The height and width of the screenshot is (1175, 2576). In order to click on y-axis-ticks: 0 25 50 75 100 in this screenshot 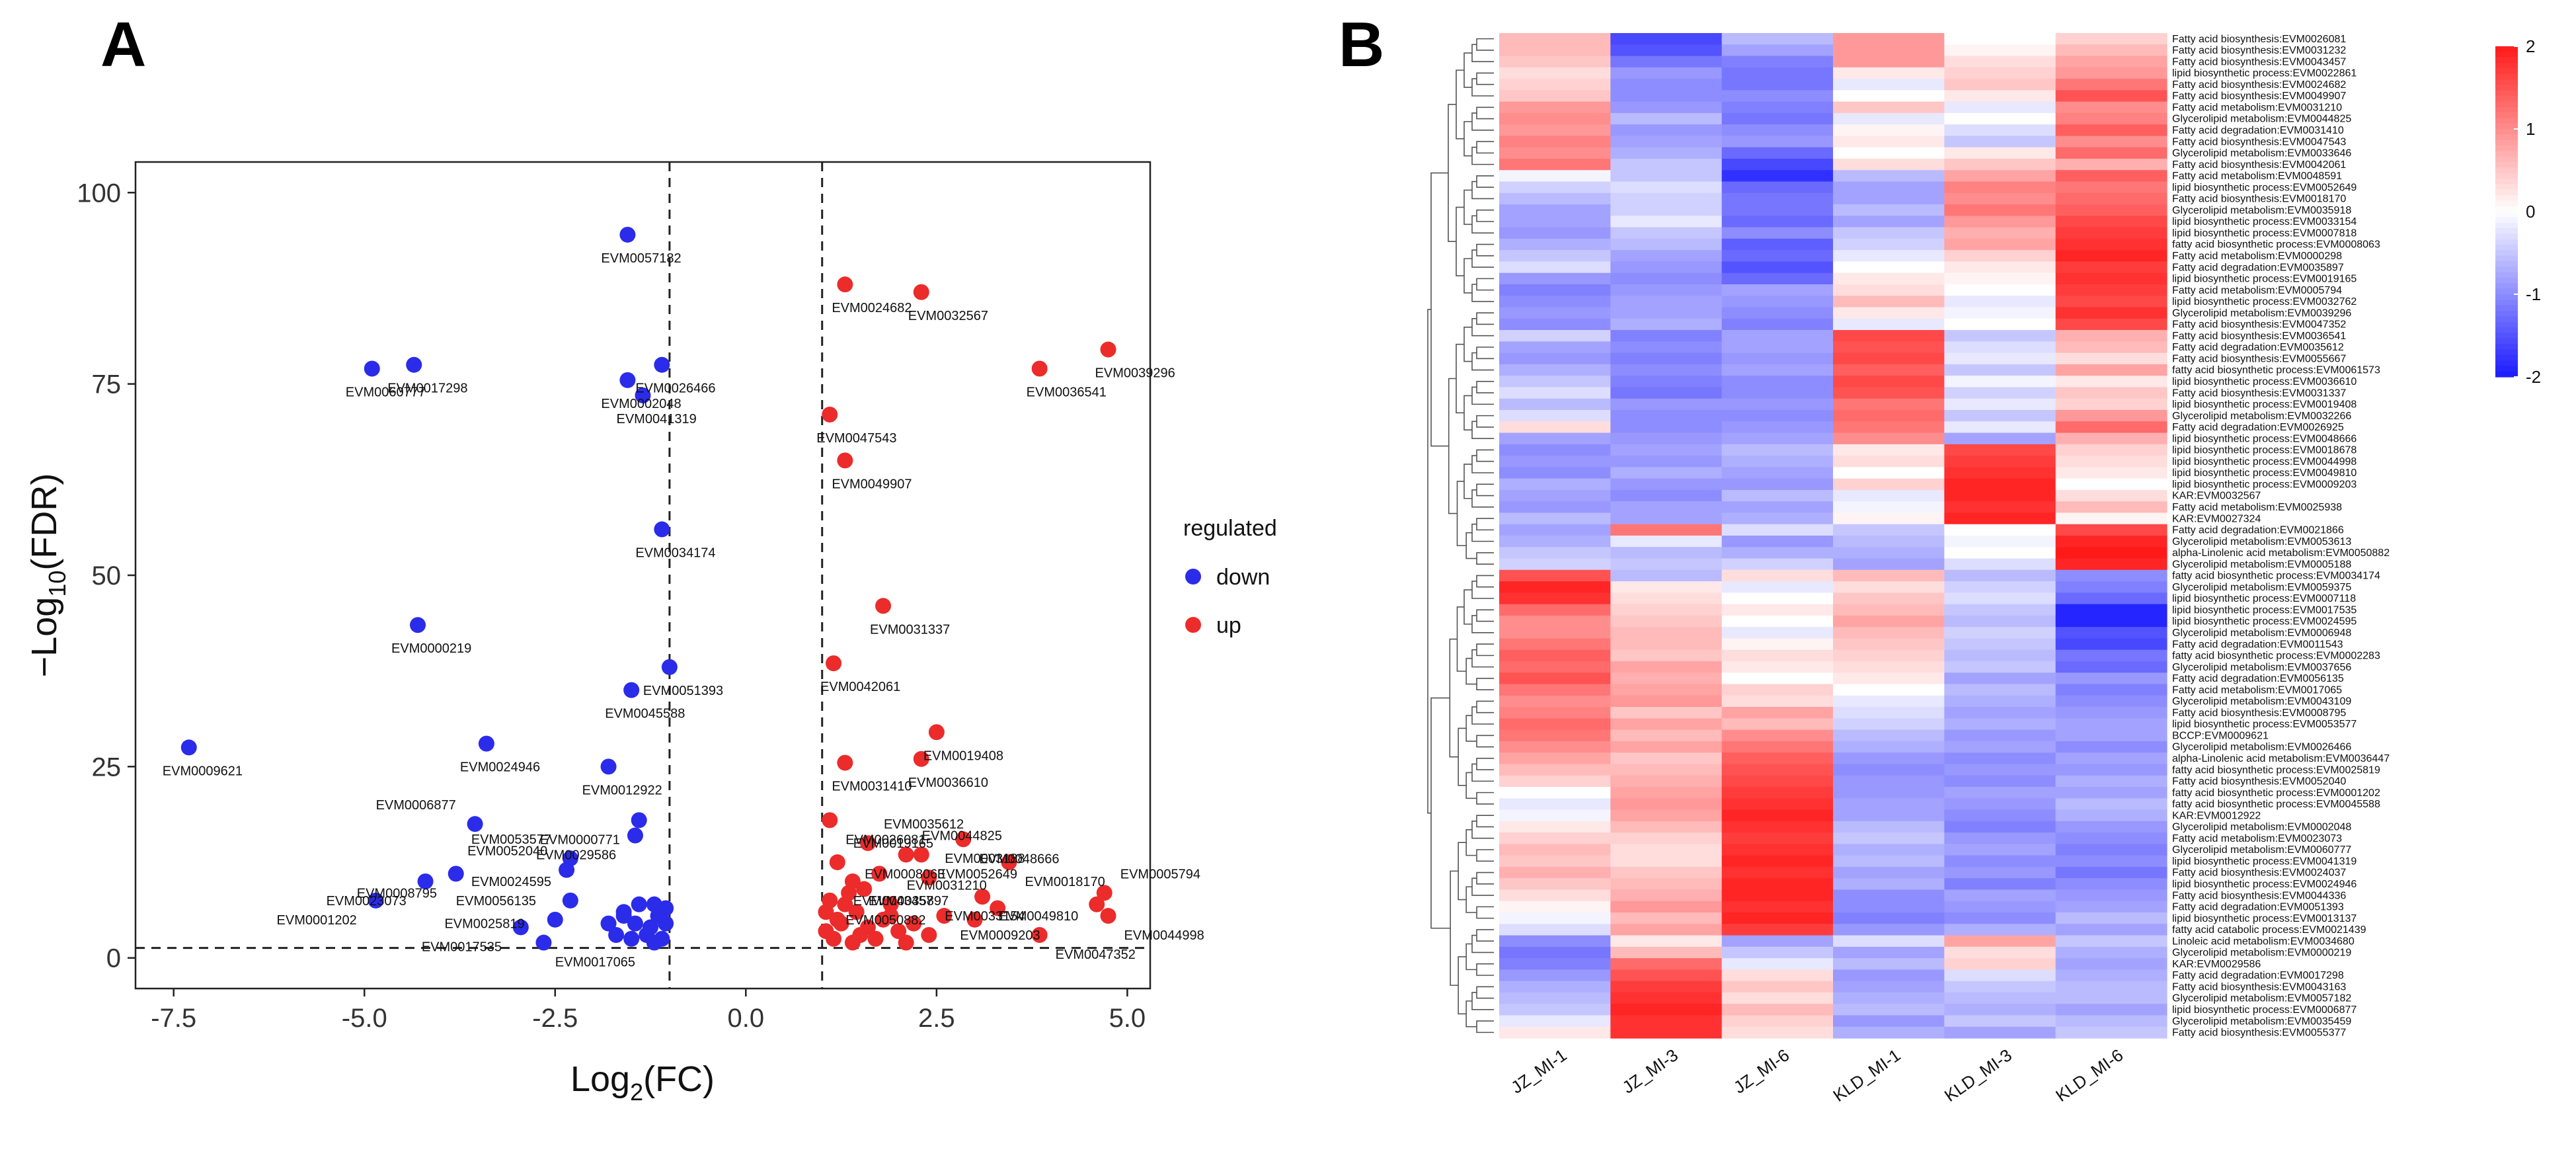, I will do `click(106, 576)`.